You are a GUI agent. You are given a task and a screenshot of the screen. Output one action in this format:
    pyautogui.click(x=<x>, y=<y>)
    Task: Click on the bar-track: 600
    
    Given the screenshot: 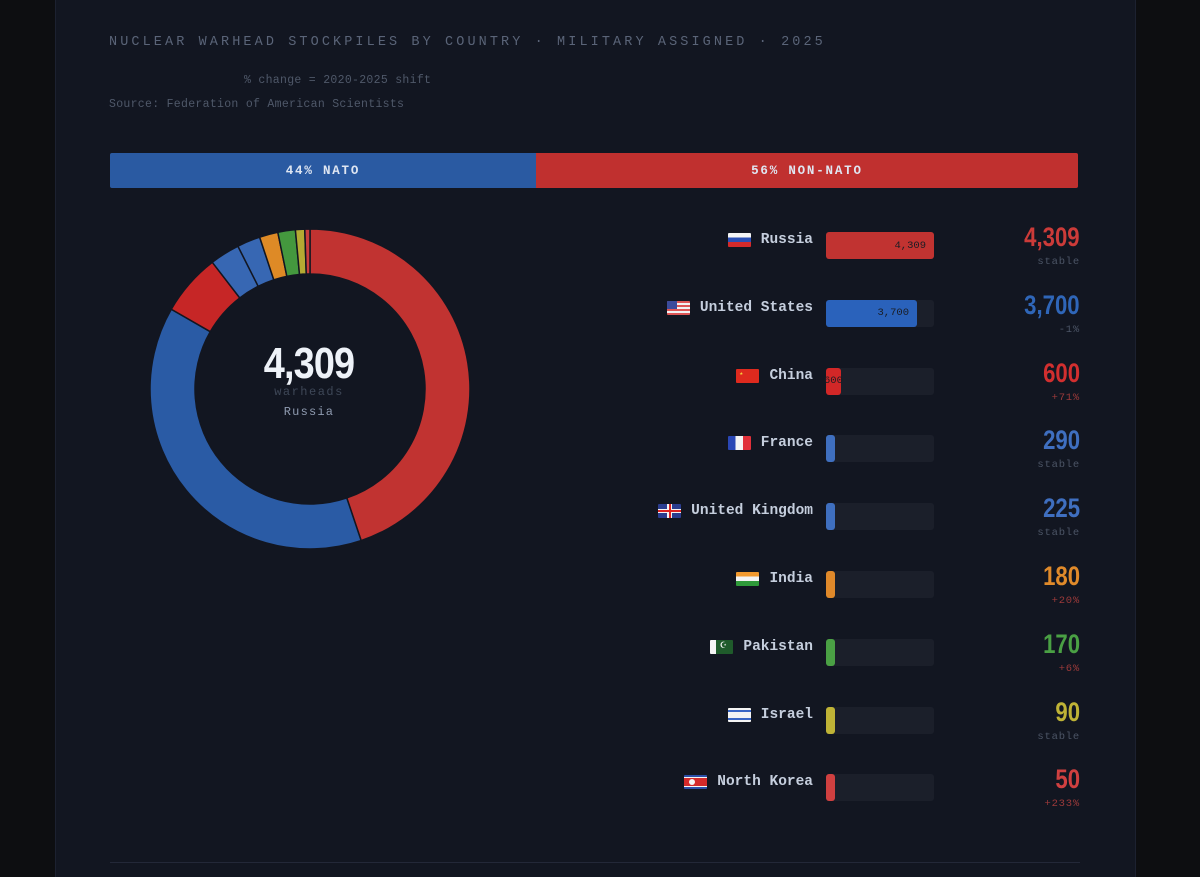 What is the action you would take?
    pyautogui.click(x=879, y=381)
    